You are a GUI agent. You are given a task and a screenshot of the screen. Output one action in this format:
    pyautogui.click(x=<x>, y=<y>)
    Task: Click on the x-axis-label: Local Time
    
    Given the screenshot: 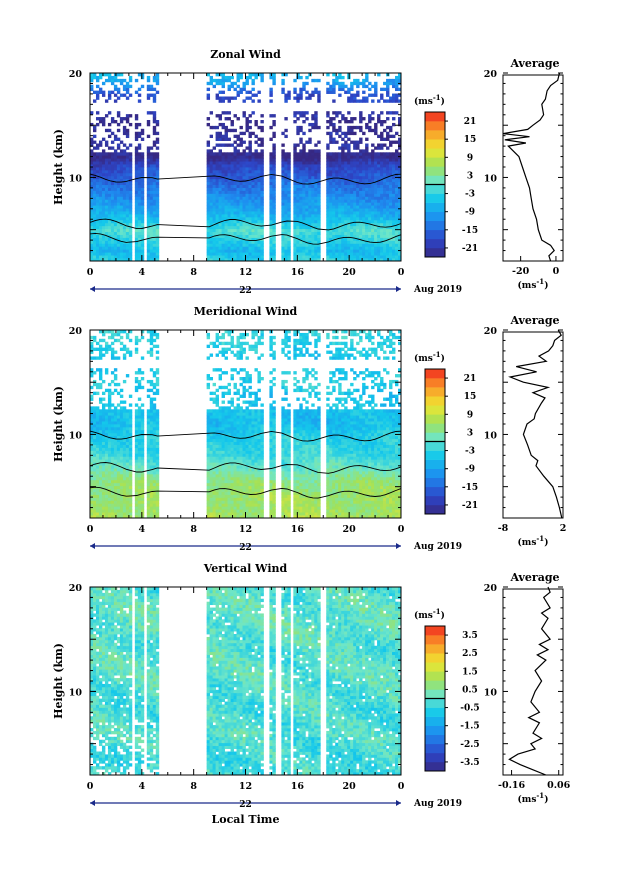 What is the action you would take?
    pyautogui.click(x=246, y=819)
    